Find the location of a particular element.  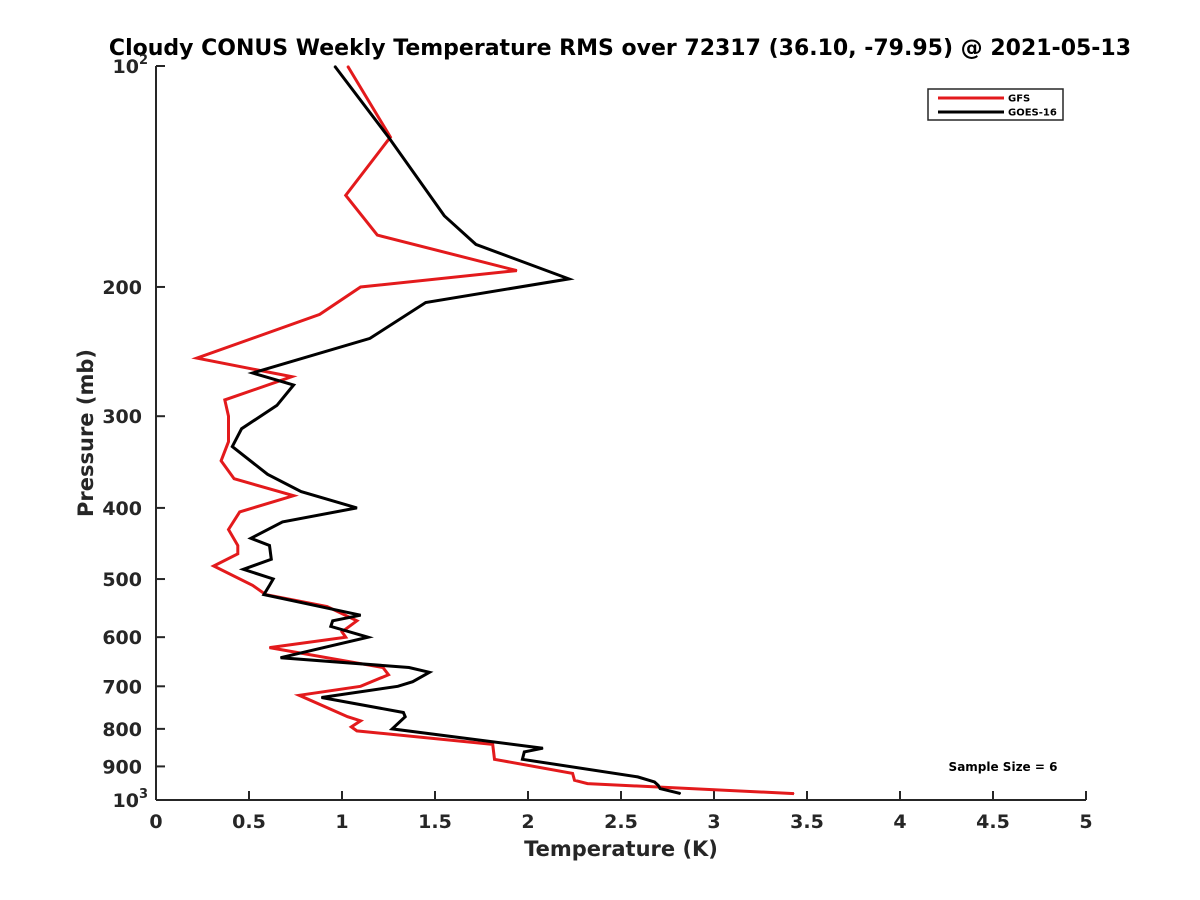

y-tick-label: 800 is located at coordinates (122, 730).